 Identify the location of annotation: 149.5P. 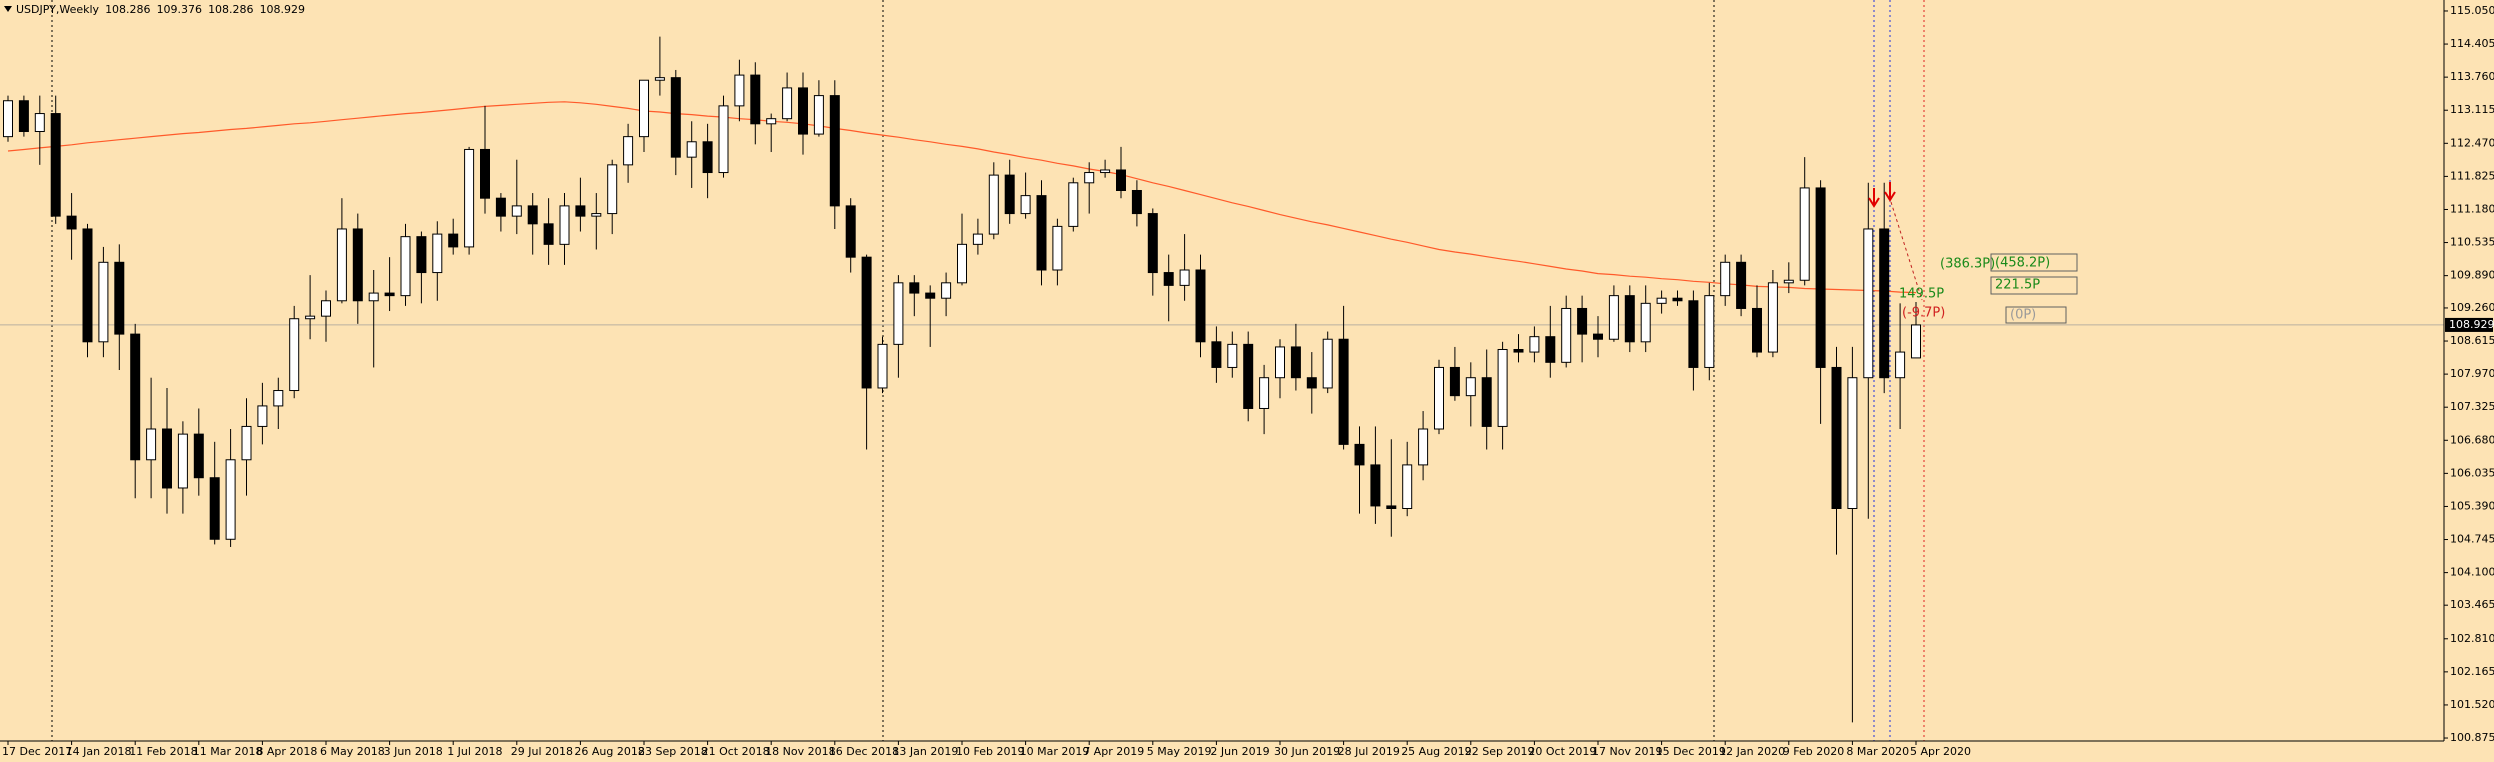
(1921, 294).